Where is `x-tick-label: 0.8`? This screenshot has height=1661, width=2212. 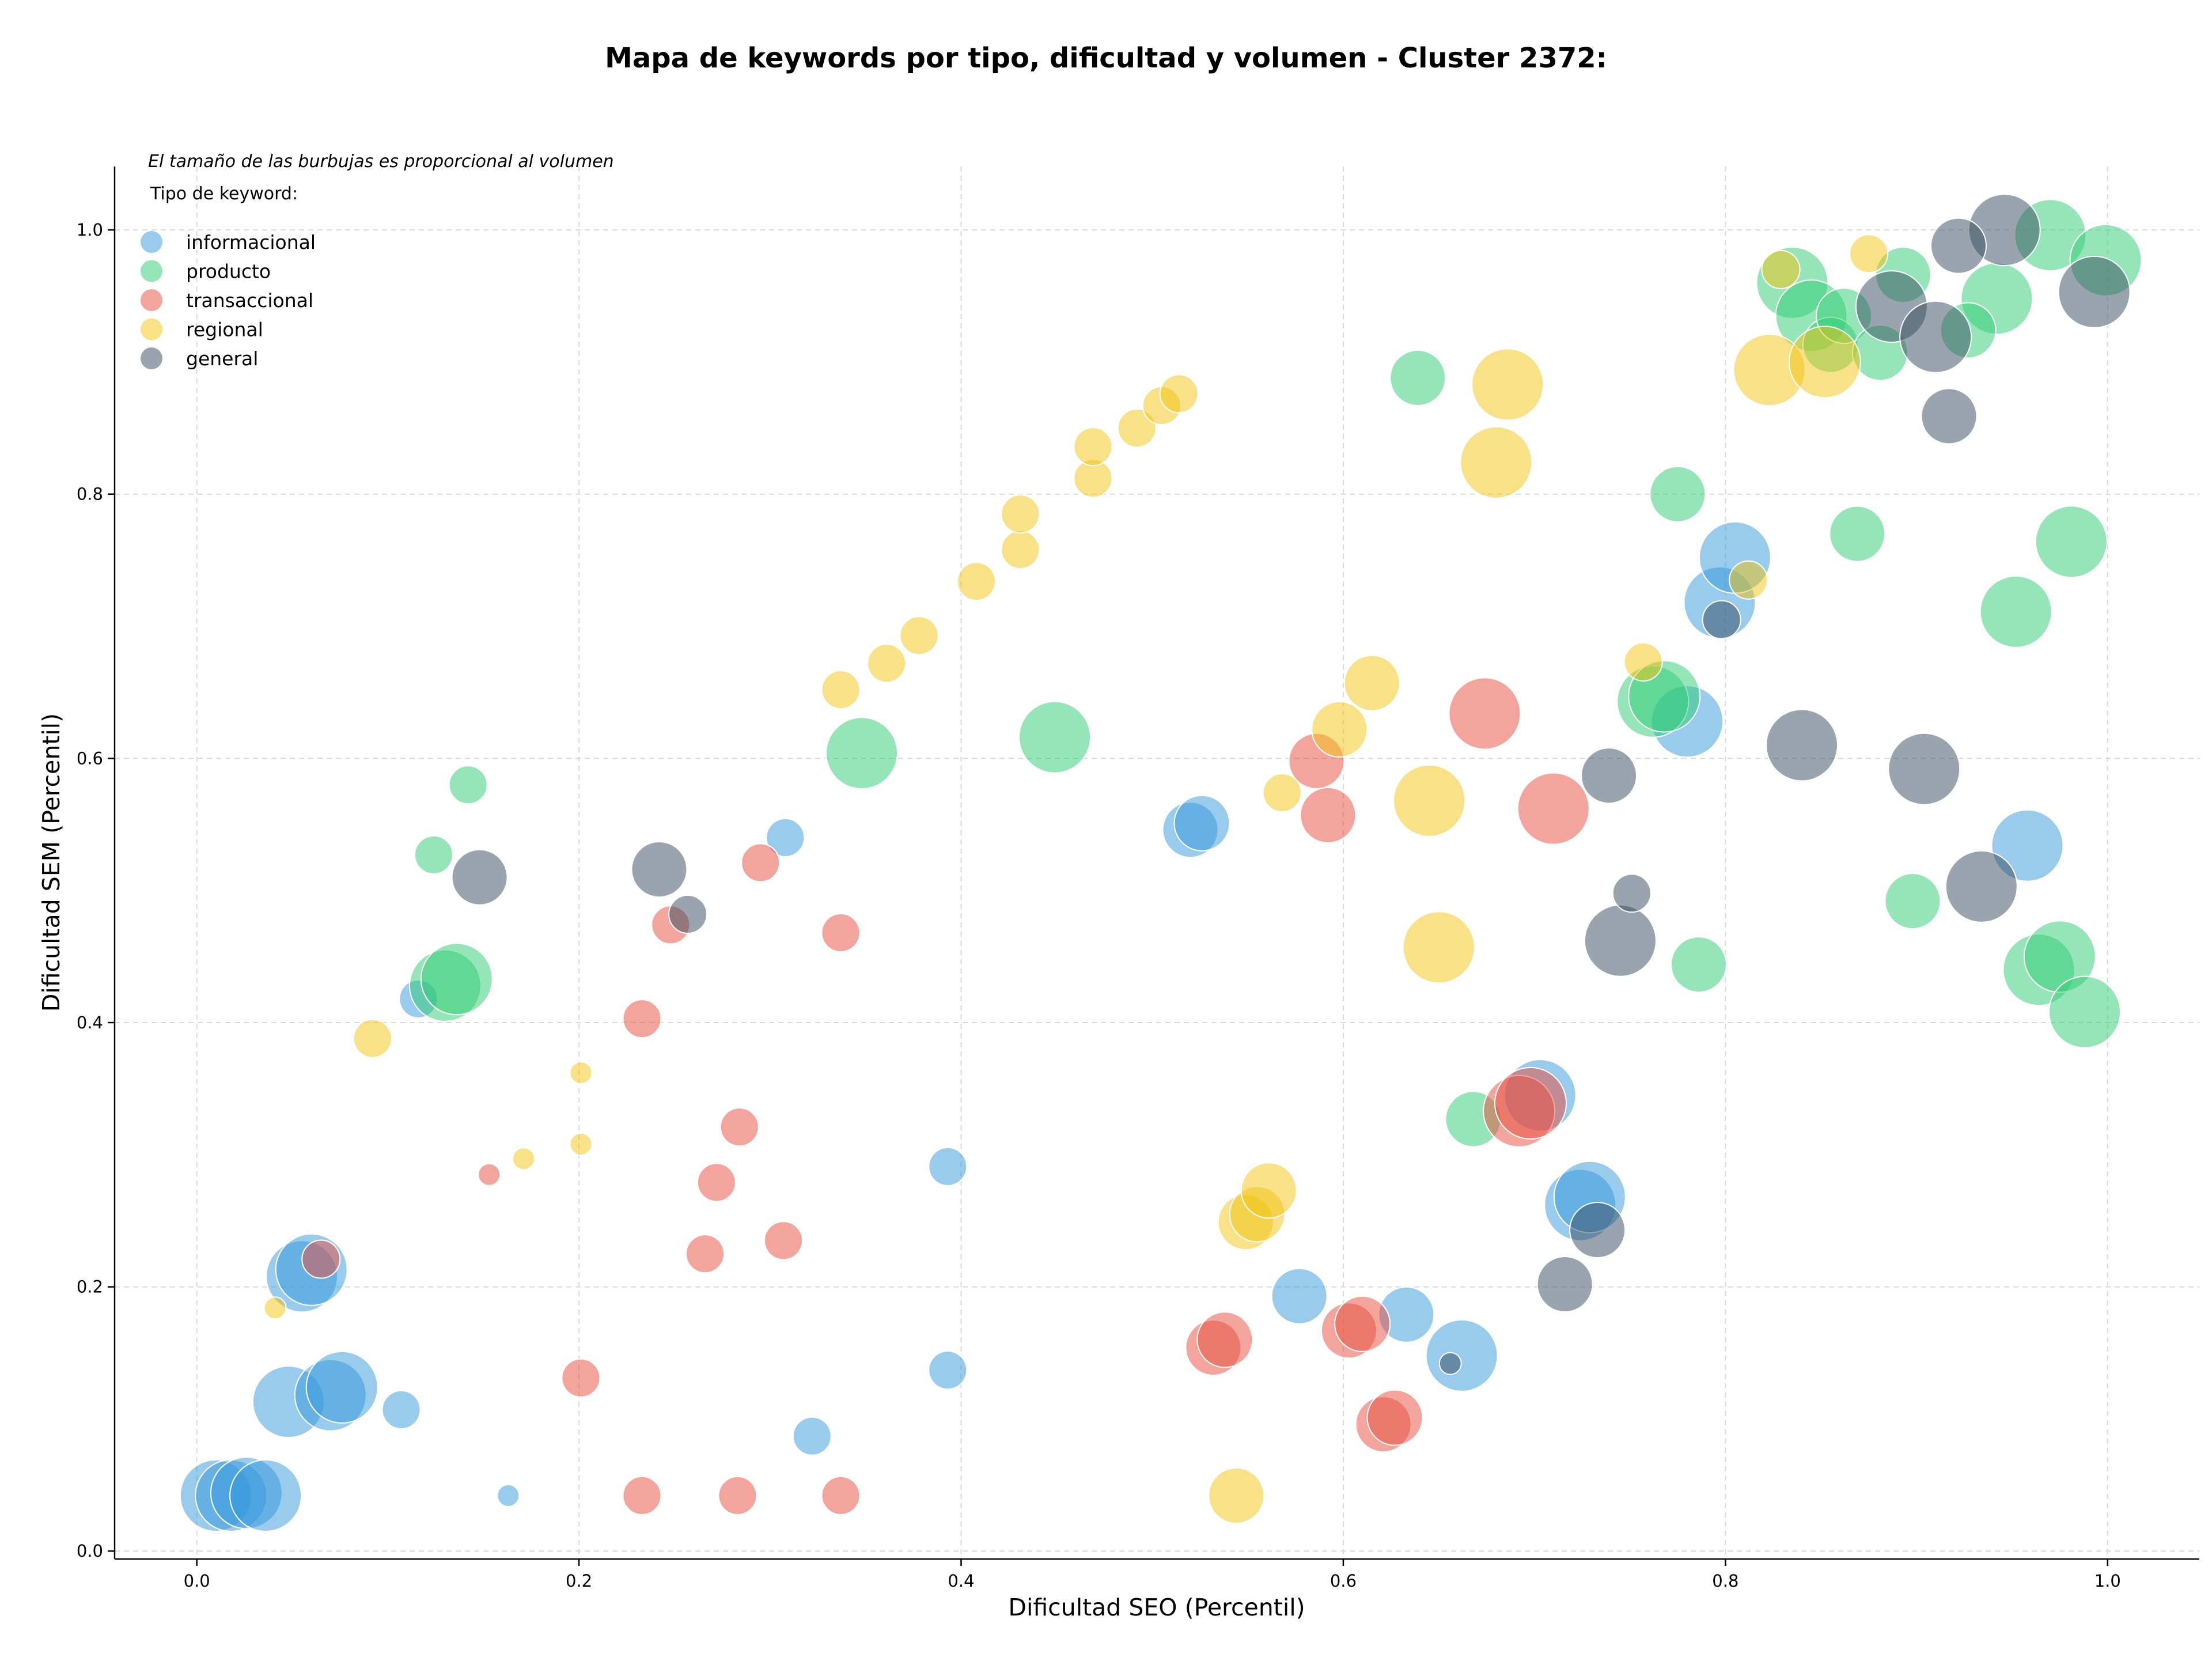
x-tick-label: 0.8 is located at coordinates (1725, 1581).